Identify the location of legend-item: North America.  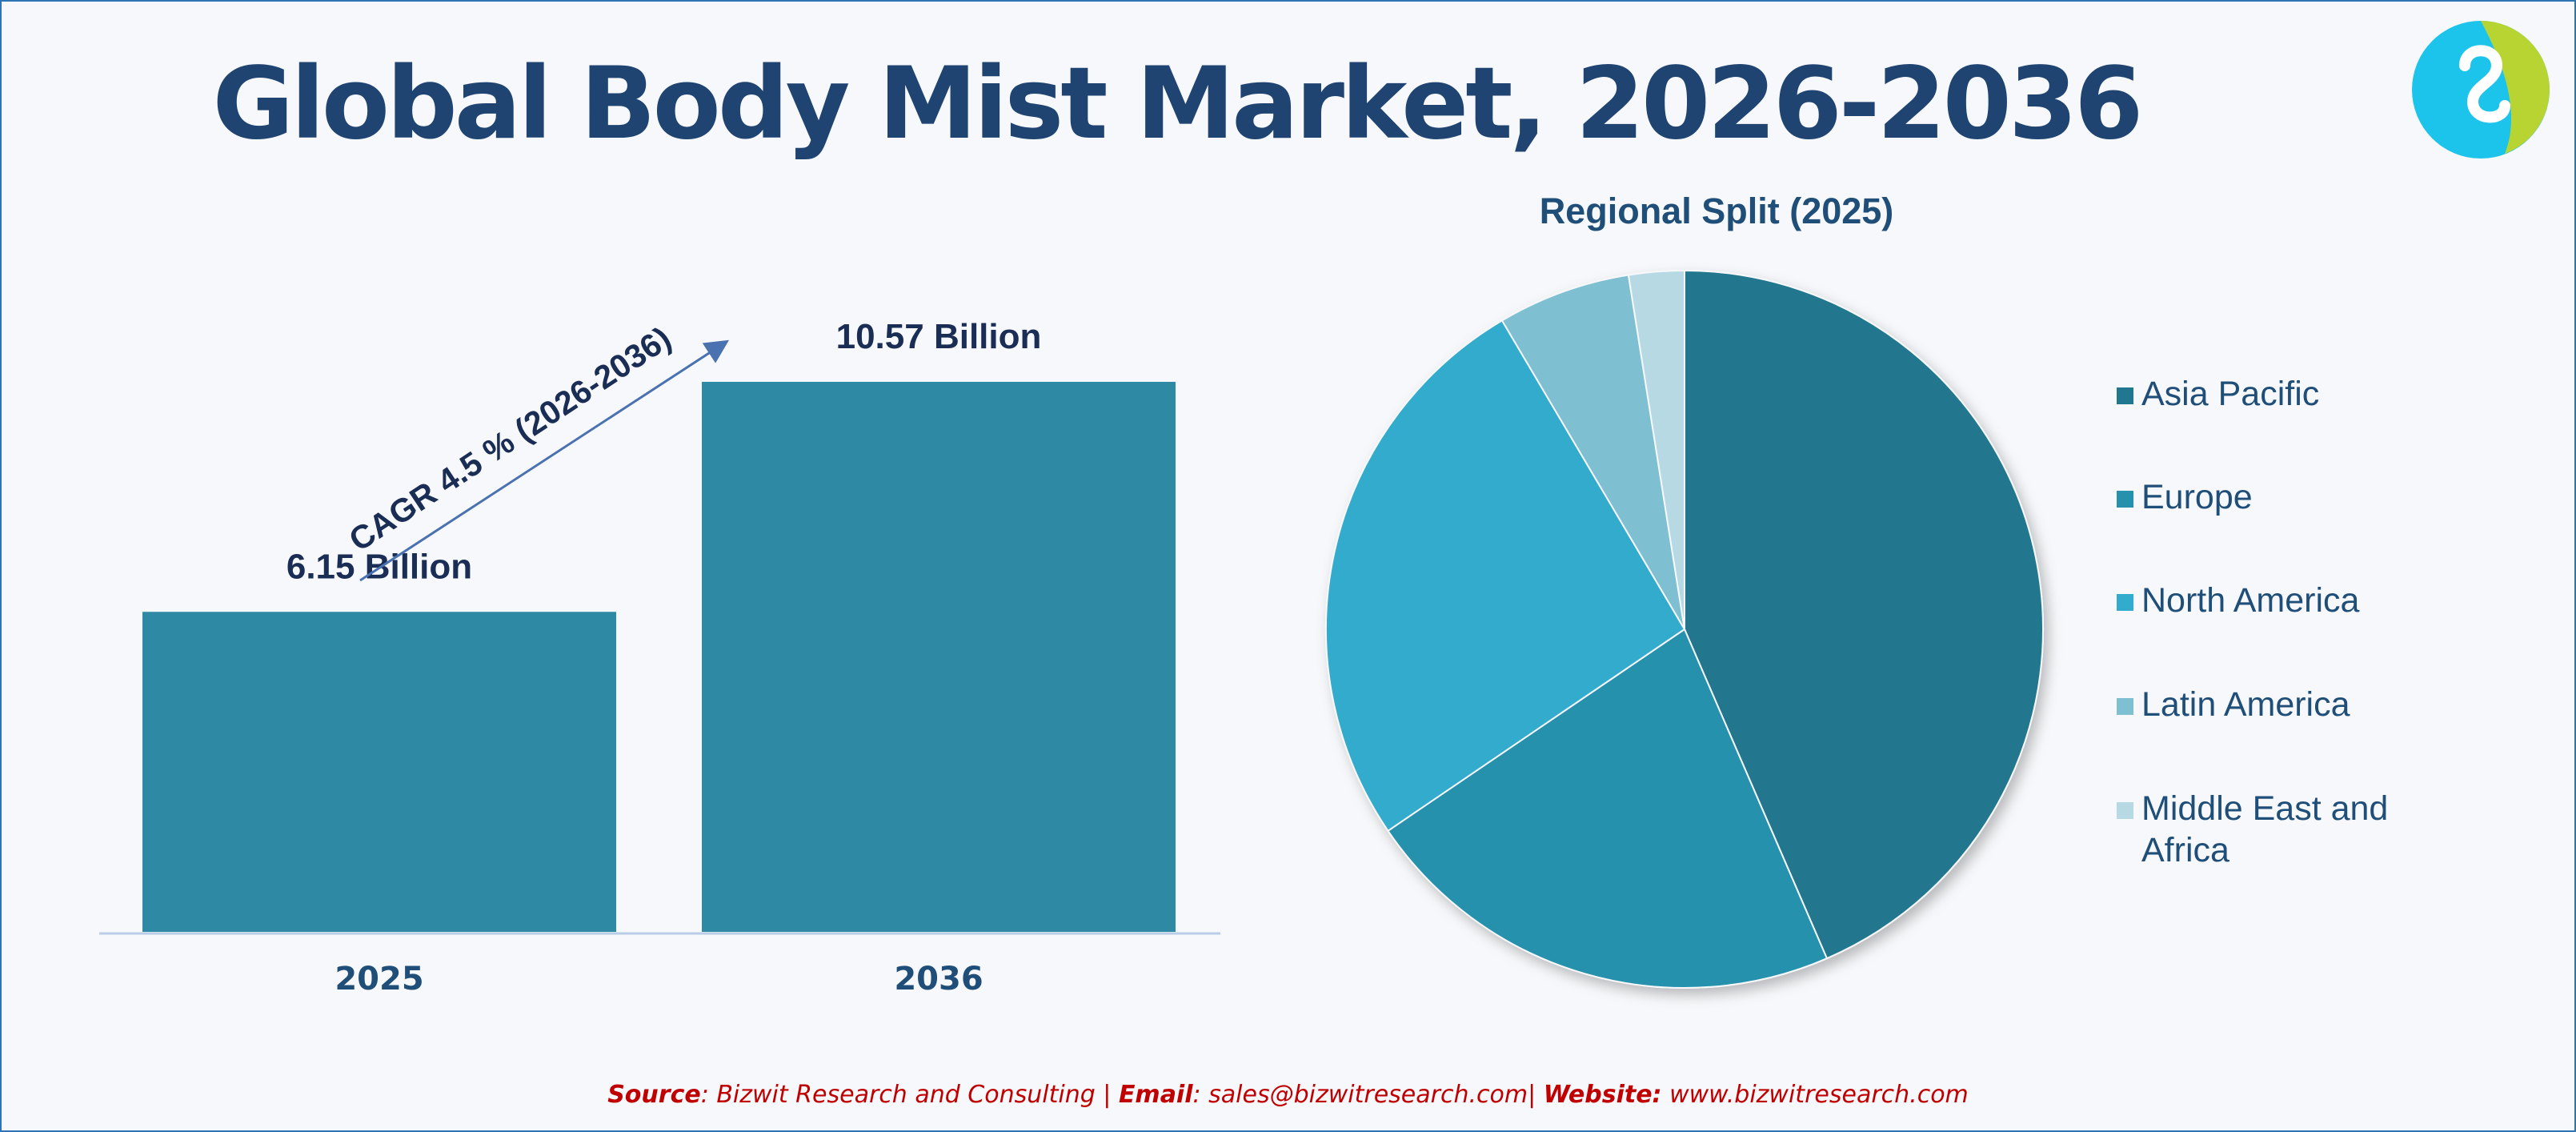
(2297, 600).